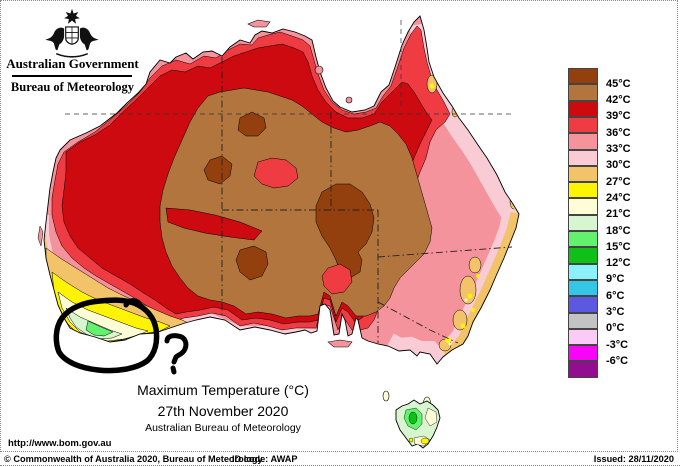  What do you see at coordinates (618, 182) in the screenshot?
I see `legend-label: 27°C` at bounding box center [618, 182].